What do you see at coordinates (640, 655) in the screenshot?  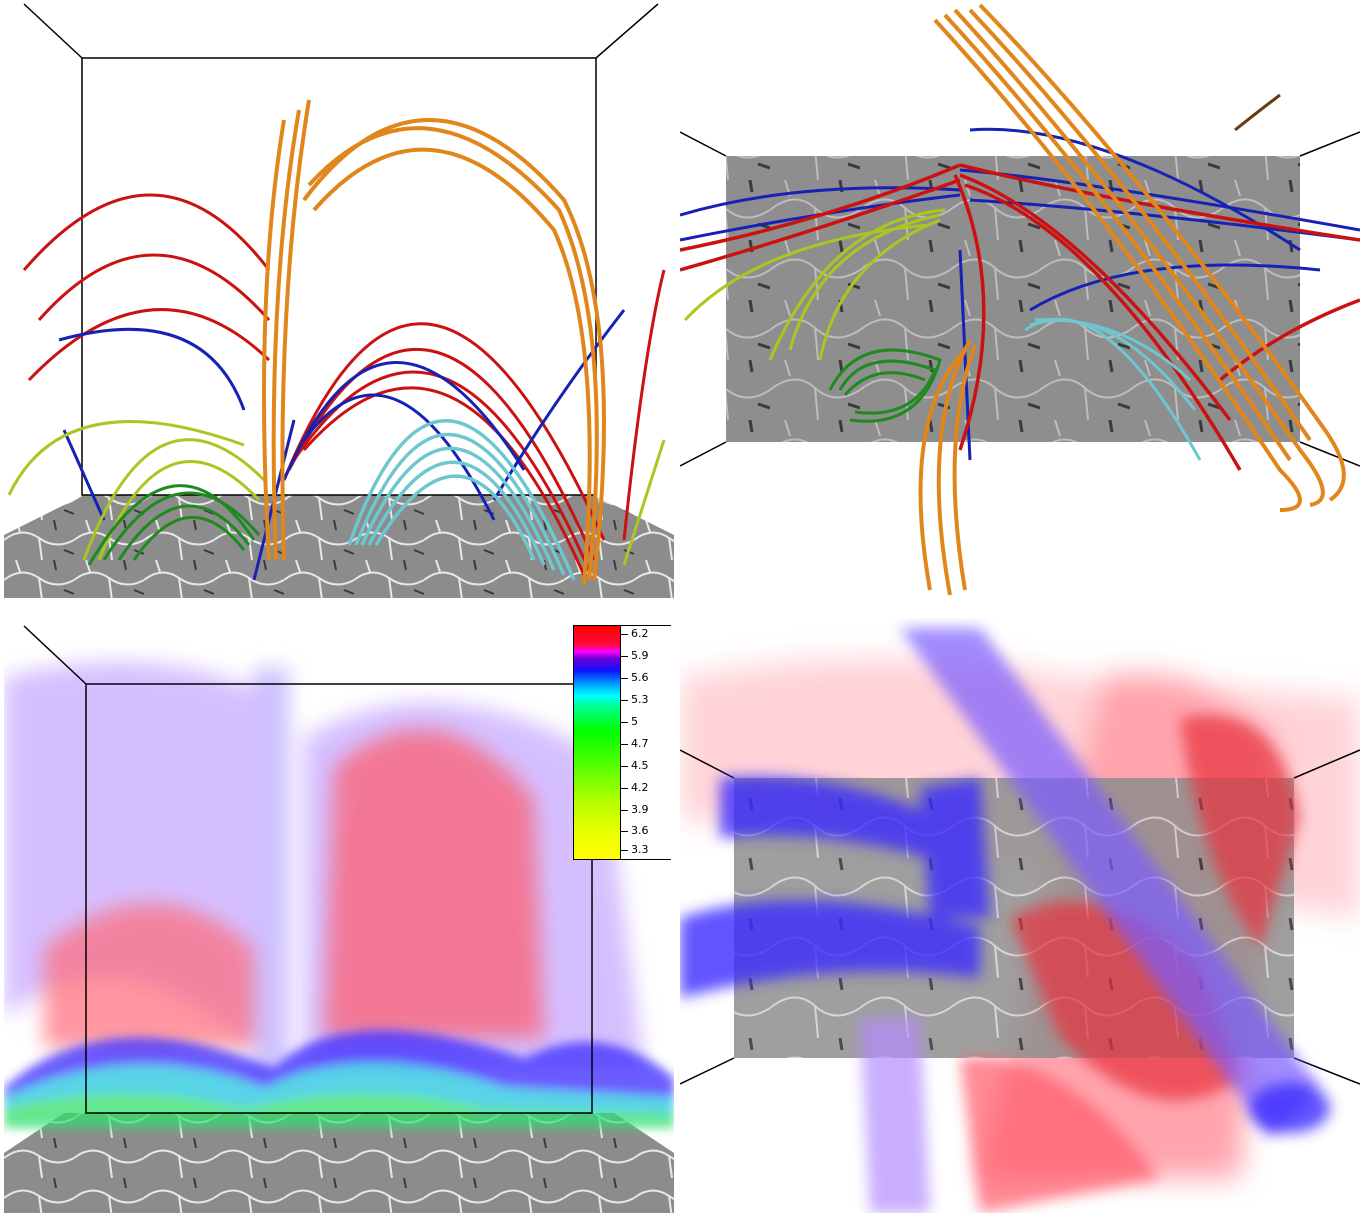 I see `legend-tick-label: 5.9` at bounding box center [640, 655].